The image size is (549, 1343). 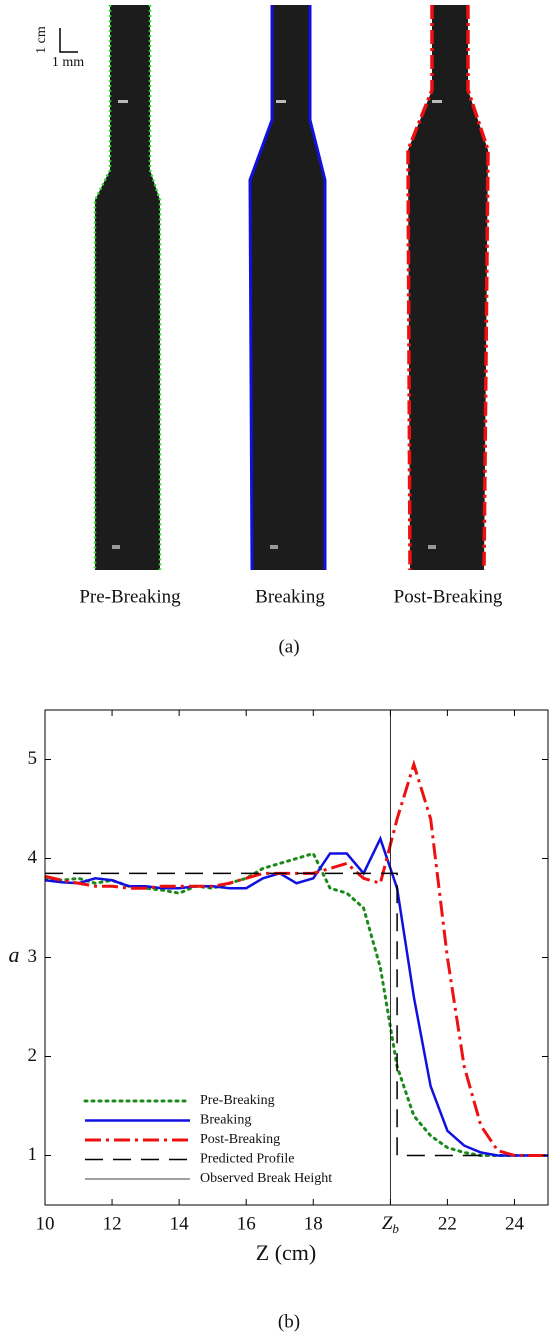 What do you see at coordinates (395, 1228) in the screenshot?
I see `tick-sub: b` at bounding box center [395, 1228].